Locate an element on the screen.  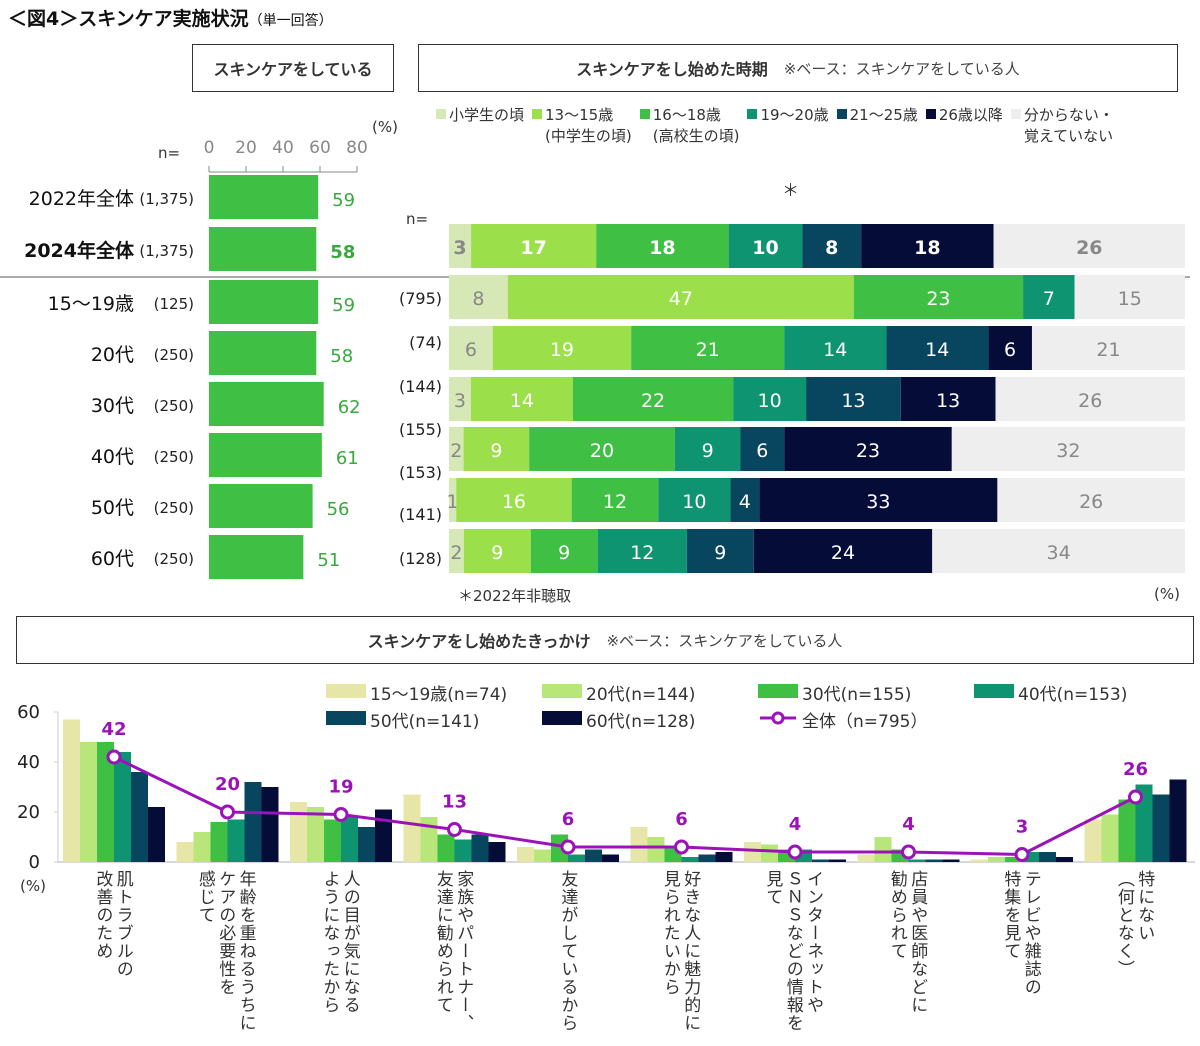
timing-section-note: ※ベース：スキンケアをしている人 is located at coordinates (901, 68).